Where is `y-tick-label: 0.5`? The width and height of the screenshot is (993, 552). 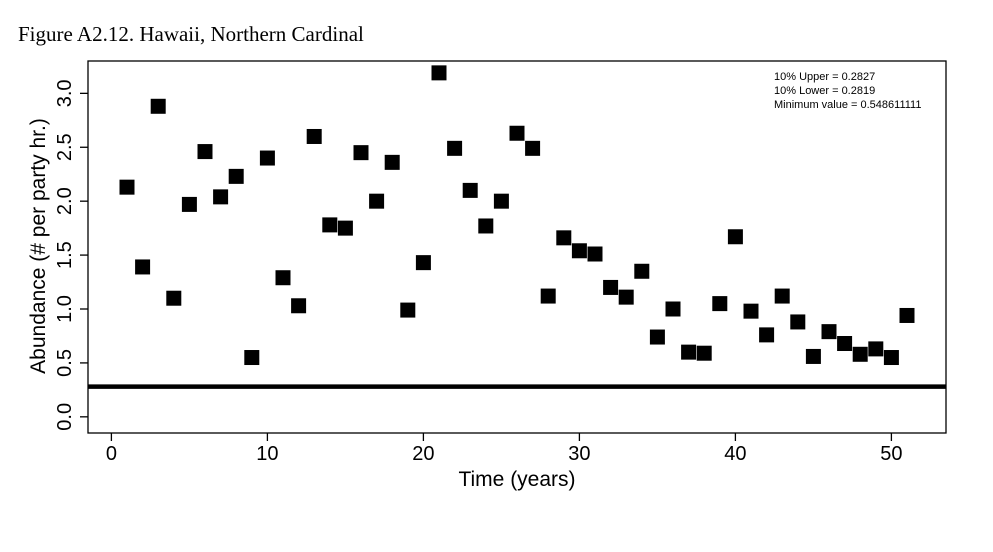 y-tick-label: 0.5 is located at coordinates (65, 363).